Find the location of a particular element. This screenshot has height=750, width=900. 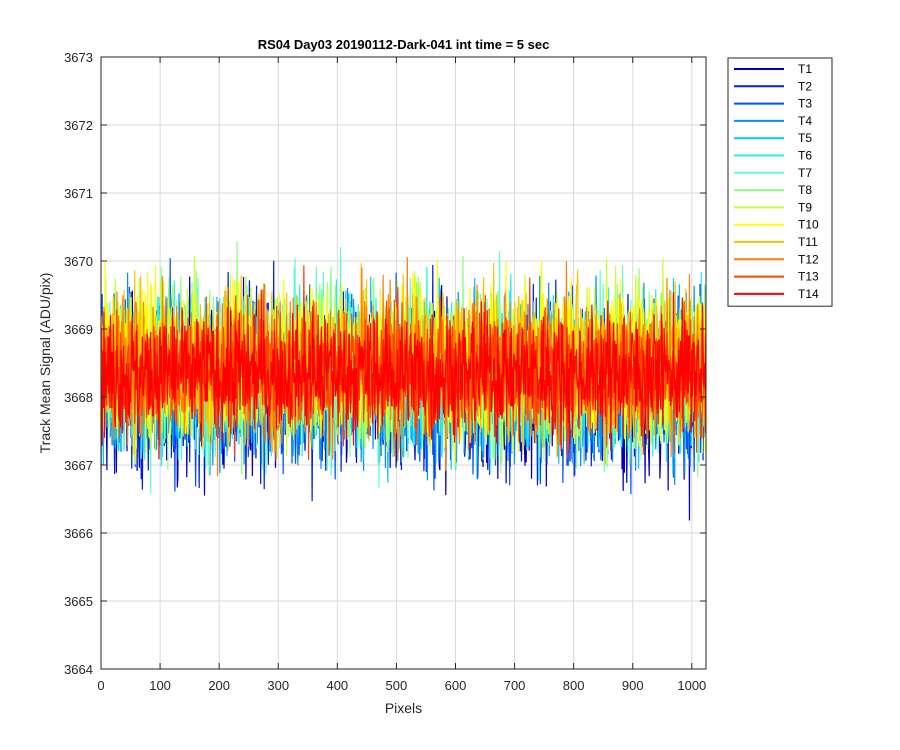

x-tick-label: 0 is located at coordinates (100, 685).